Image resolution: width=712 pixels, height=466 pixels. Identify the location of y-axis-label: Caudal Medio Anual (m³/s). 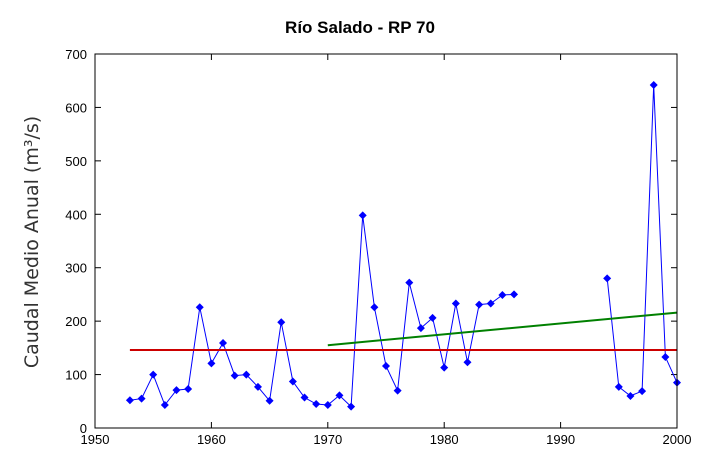
(32, 242).